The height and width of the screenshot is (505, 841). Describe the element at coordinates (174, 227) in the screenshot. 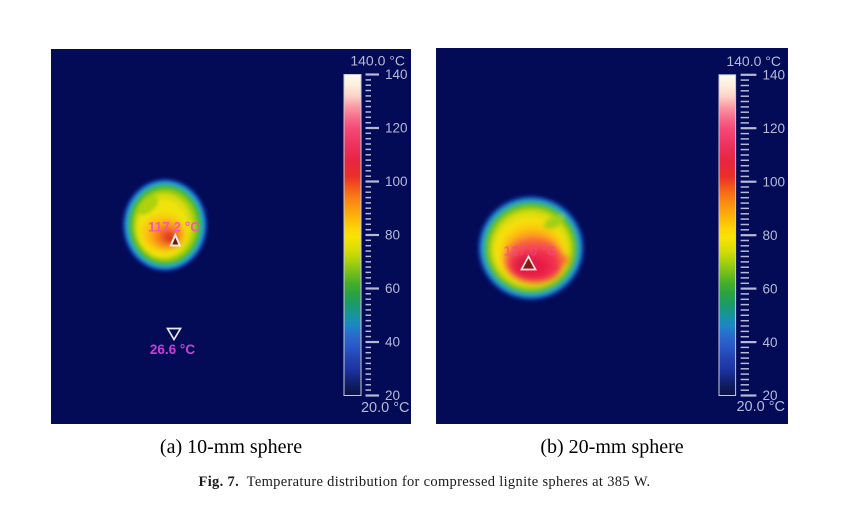

I see `svg-text: 117.2 °C` at that location.